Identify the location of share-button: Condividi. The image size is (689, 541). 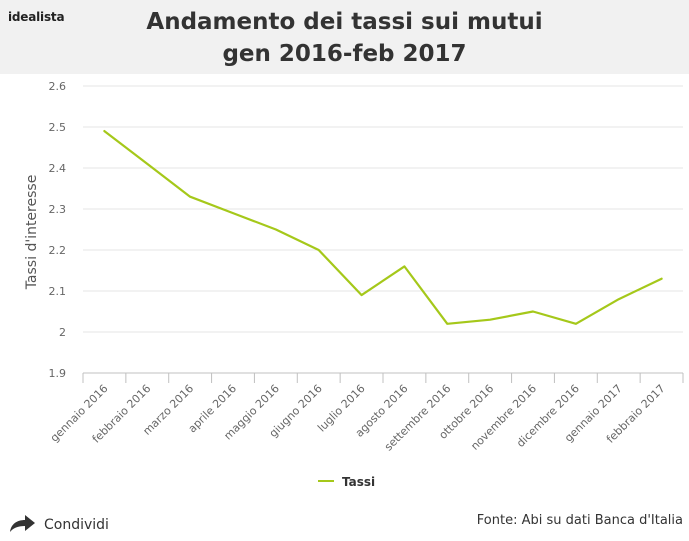
(58, 525).